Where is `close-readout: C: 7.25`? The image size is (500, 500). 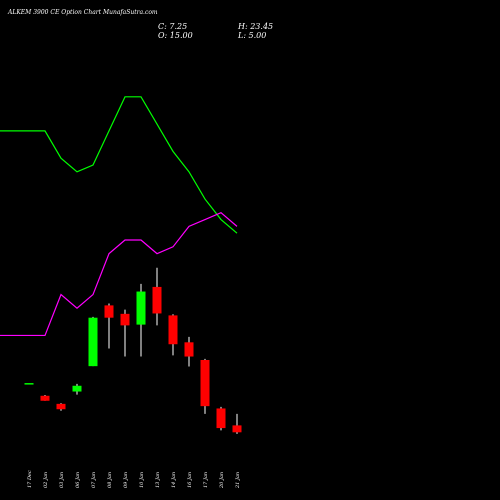
close-readout: C: 7.25 is located at coordinates (172, 26).